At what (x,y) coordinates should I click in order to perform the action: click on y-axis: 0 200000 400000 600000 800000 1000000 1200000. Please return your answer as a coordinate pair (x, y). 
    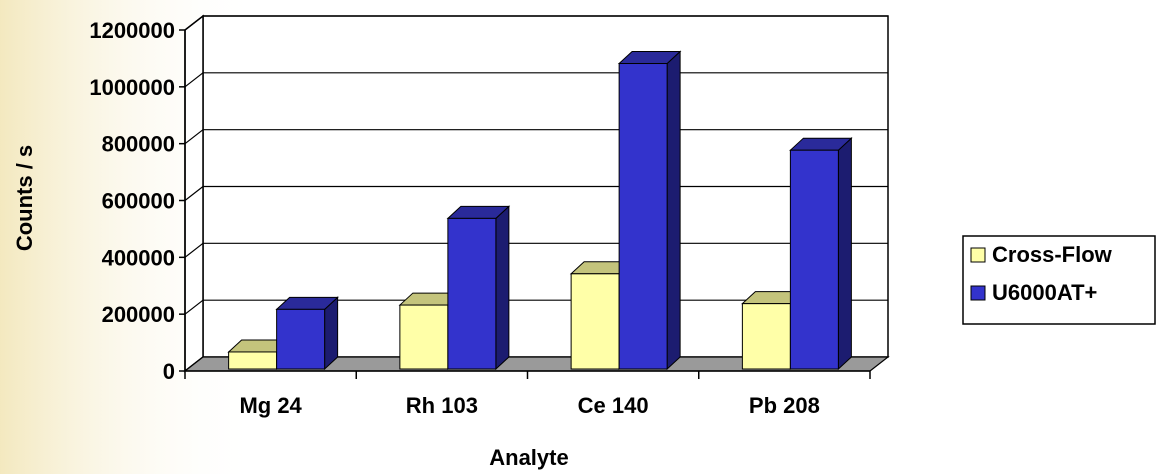
    Looking at the image, I should click on (137, 201).